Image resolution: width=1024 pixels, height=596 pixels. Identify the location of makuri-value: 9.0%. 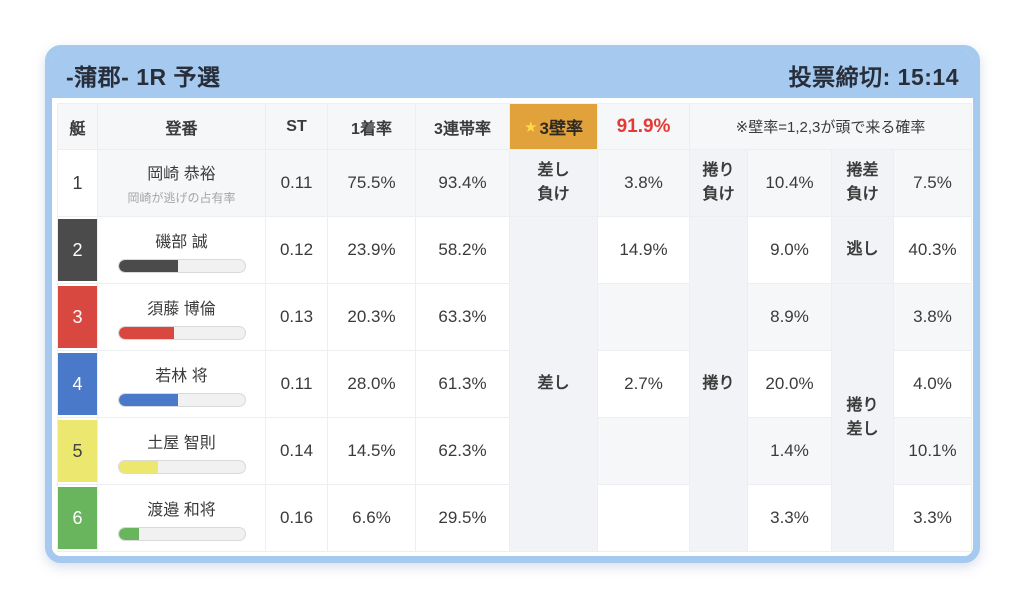
(789, 250).